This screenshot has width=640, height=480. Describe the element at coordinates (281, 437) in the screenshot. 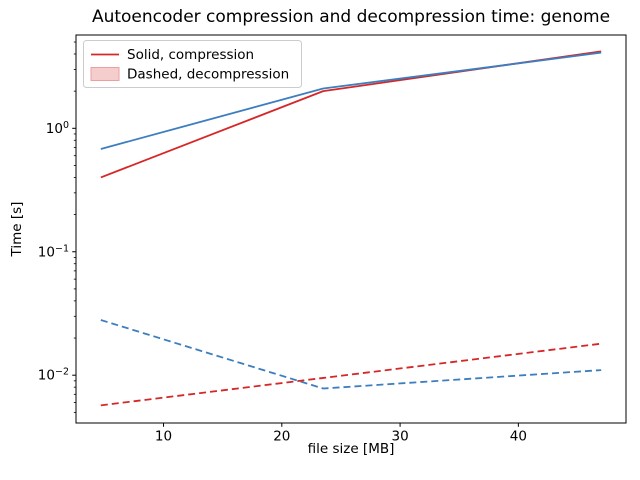

I see `x-tick-label: 20` at that location.